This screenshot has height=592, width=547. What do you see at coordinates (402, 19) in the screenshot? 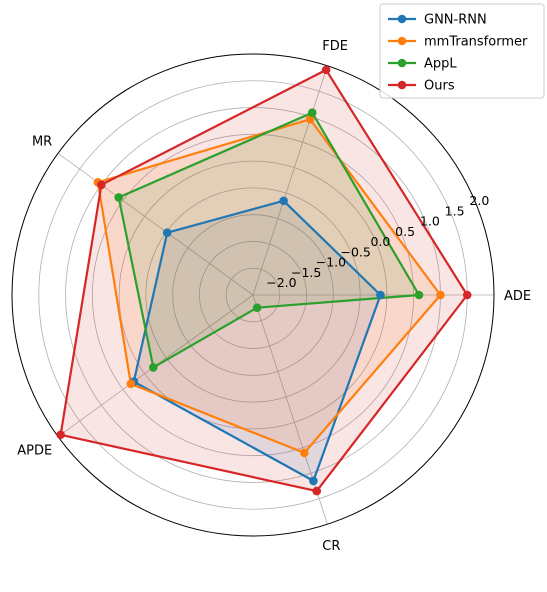
I see `legend-marker-gnn-rnn` at bounding box center [402, 19].